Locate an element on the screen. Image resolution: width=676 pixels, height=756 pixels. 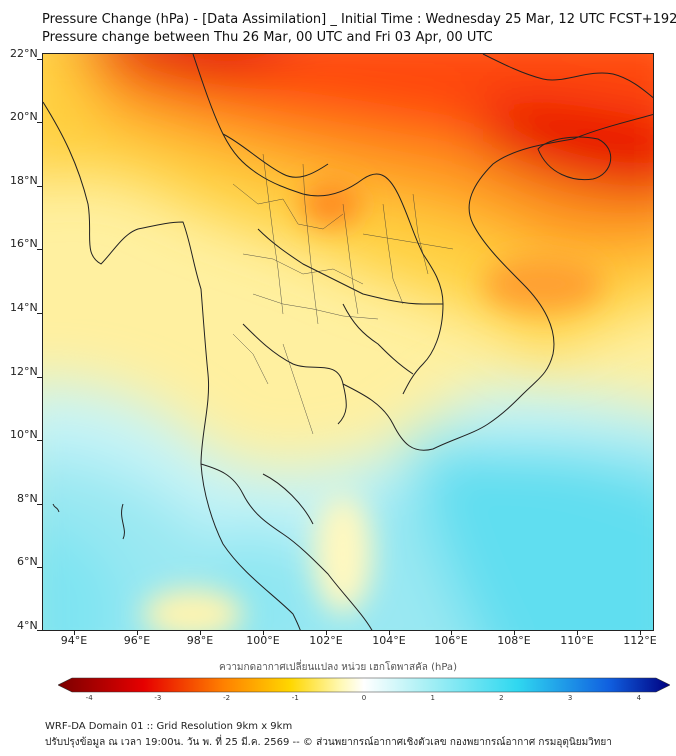
lon-label-104e: 104°E is located at coordinates (389, 640).